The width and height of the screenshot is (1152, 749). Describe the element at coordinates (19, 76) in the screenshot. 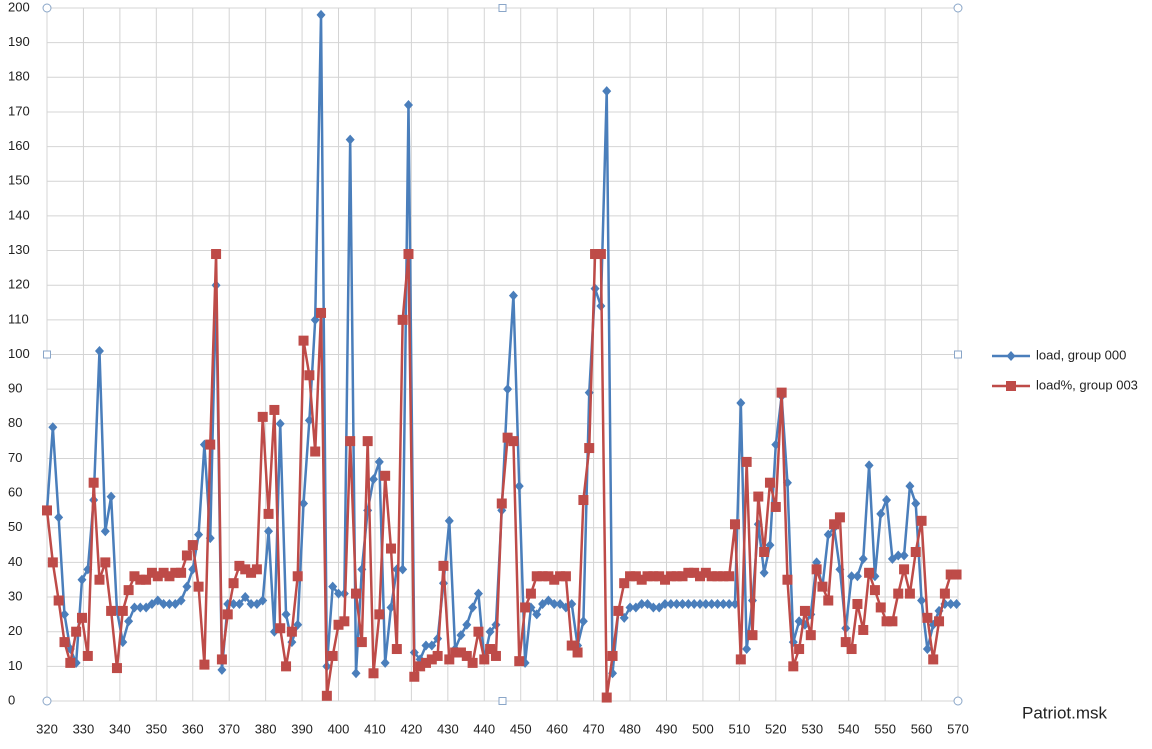

I see `y-tick-label: 180` at that location.